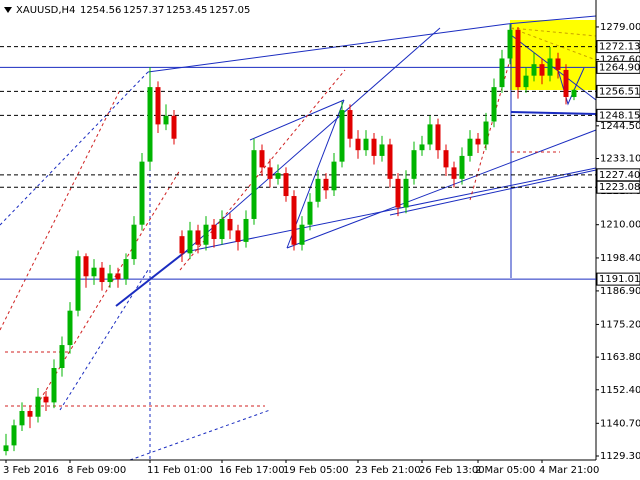 This screenshot has width=640, height=480. Describe the element at coordinates (505, 470) in the screenshot. I see `x-tick-label: 2 Mar 05:00` at that location.